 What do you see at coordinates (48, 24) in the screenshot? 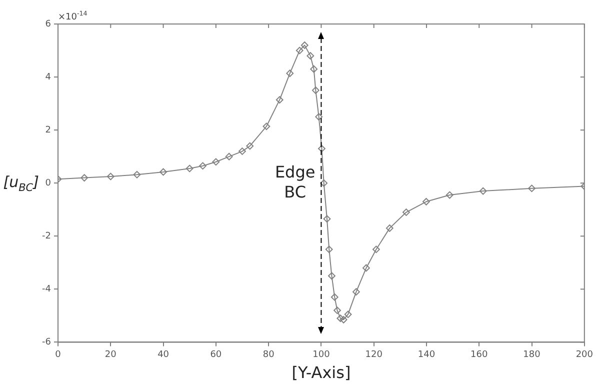
I see `y-tick-label: 6` at bounding box center [48, 24].